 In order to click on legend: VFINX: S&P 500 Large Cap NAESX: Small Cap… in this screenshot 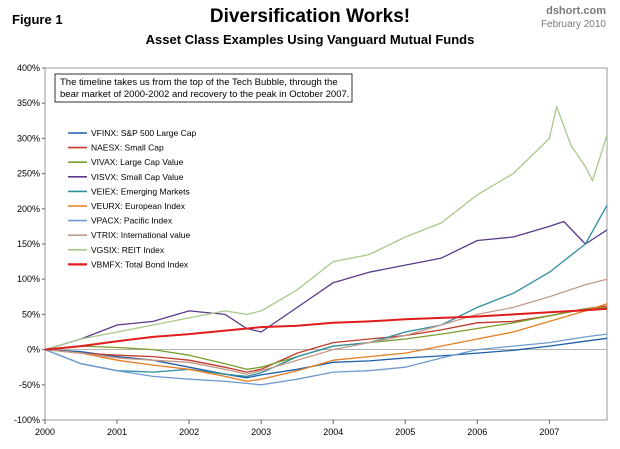, I will do `click(132, 198)`.